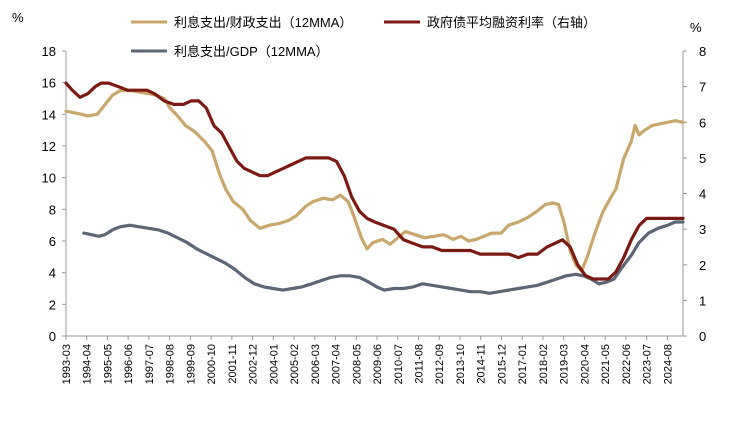 The image size is (741, 422). I want to click on x-axis-tick-label: 2020-04, so click(585, 364).